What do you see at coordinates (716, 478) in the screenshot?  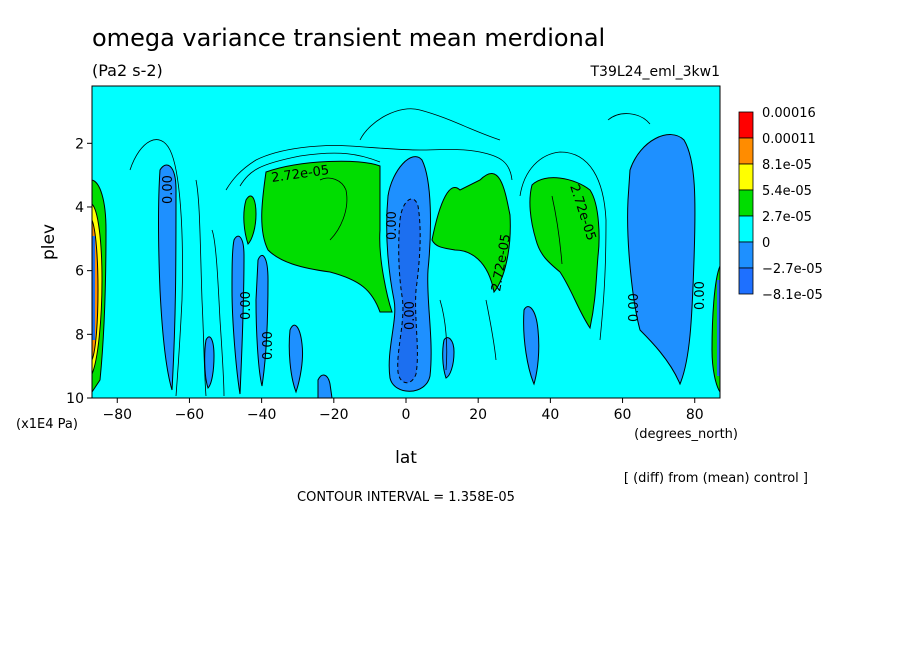 I see `diff-note: [ (diff) from (mean) control ]` at bounding box center [716, 478].